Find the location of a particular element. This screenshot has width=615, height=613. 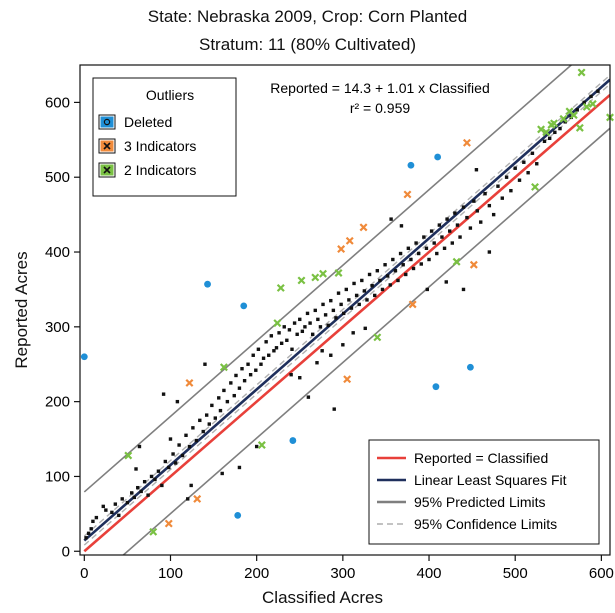

line-legend-label: Reported = Classified is located at coordinates (481, 458).